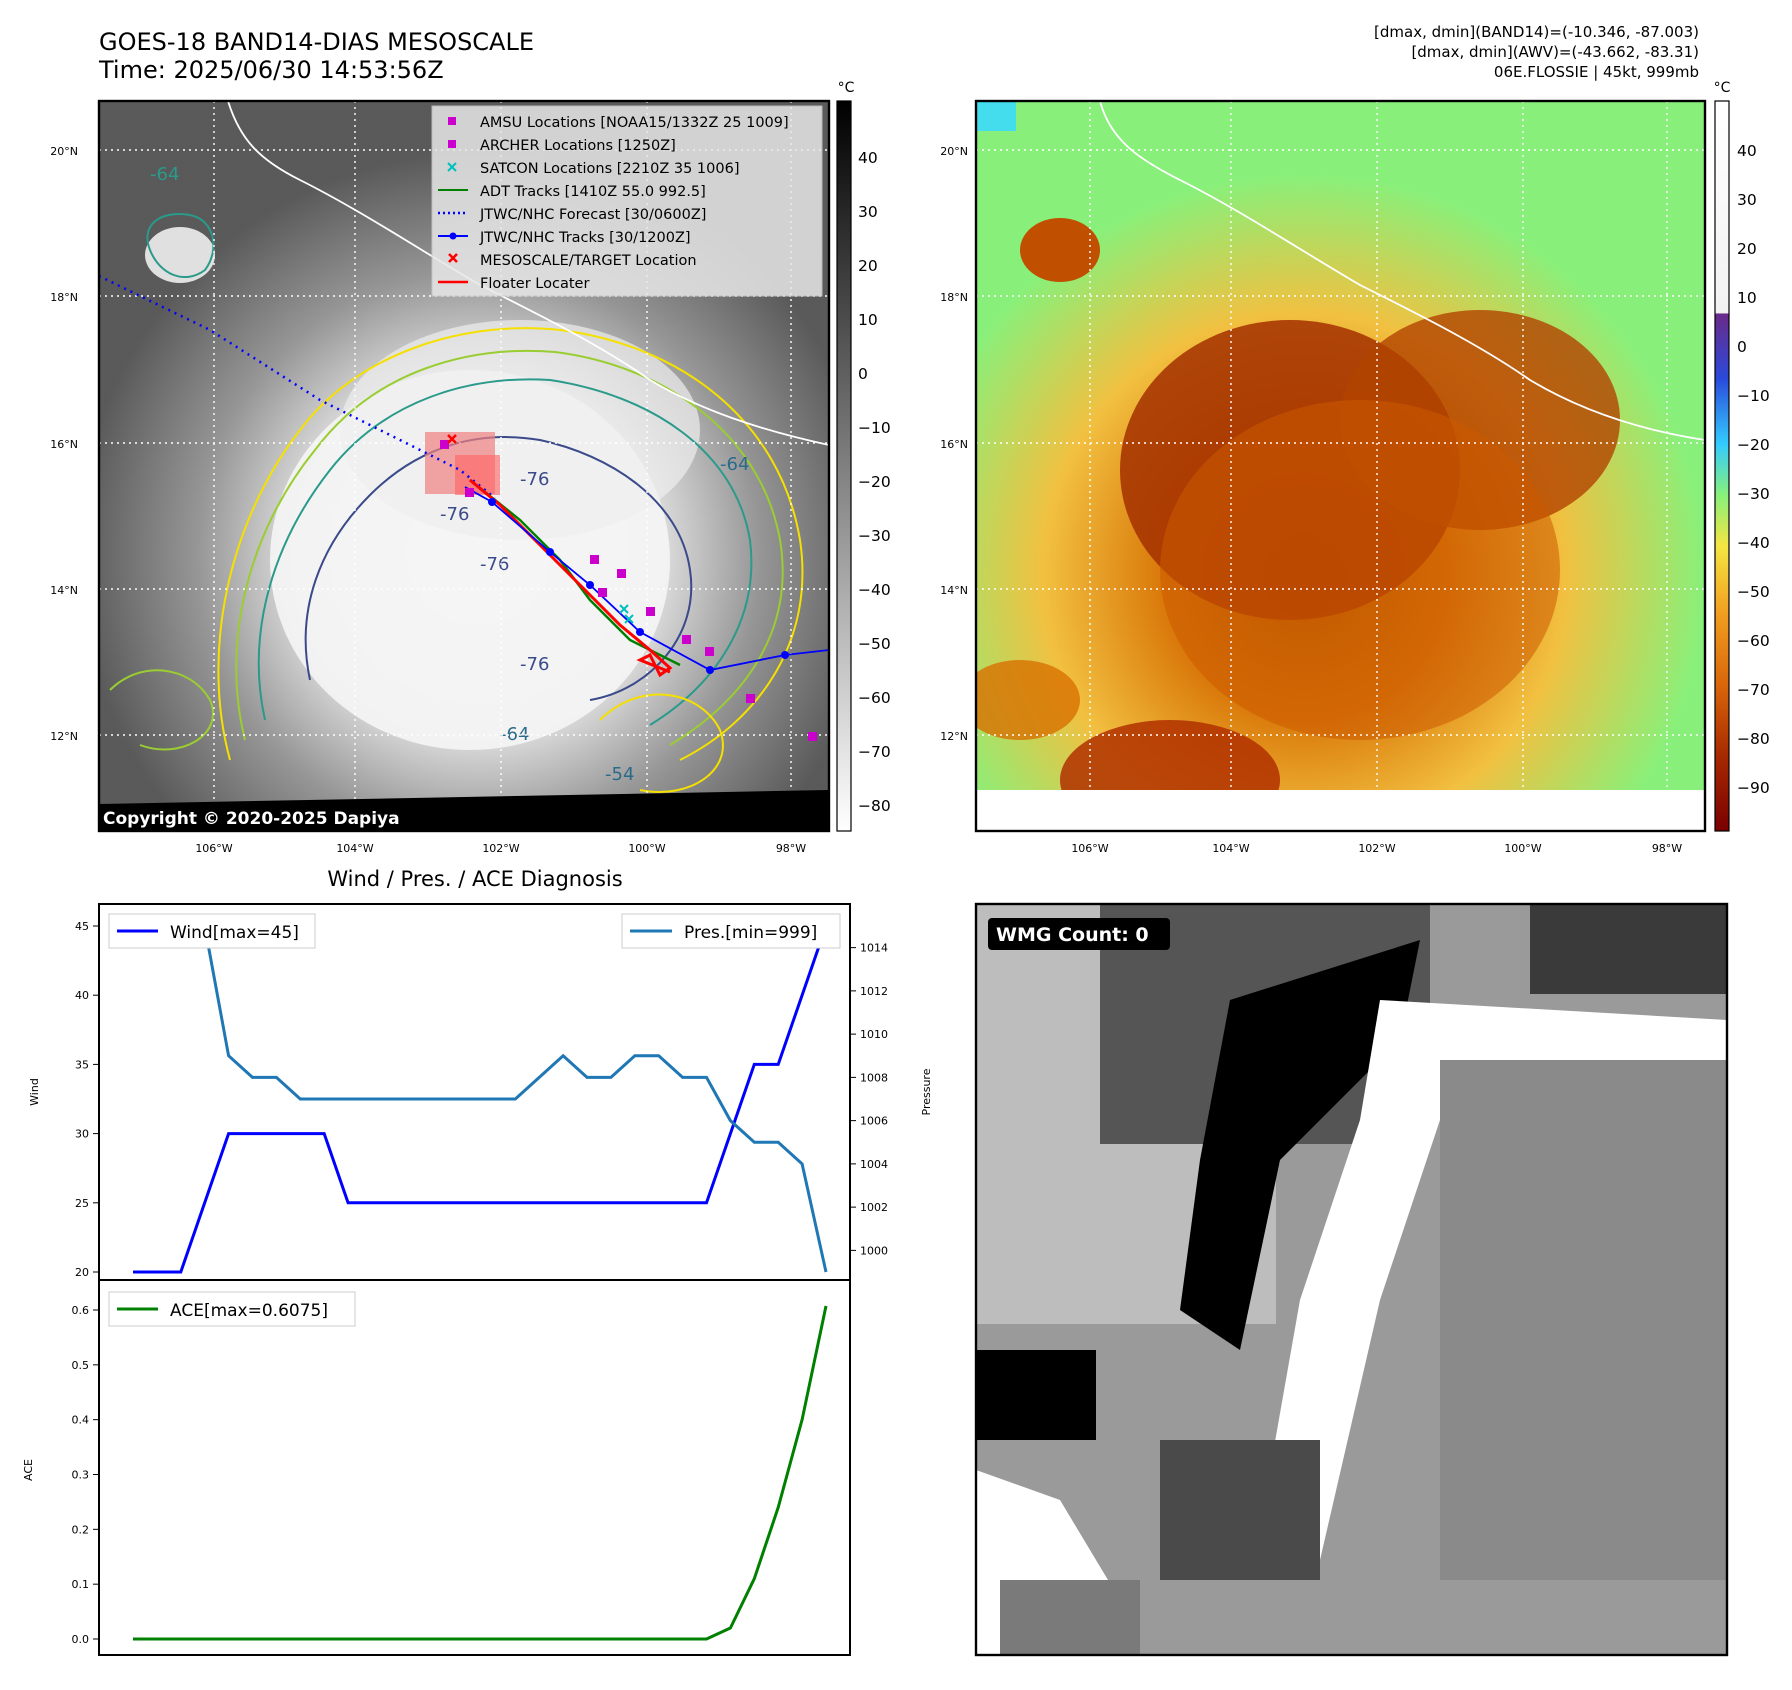 The height and width of the screenshot is (1690, 1792). I want to click on color-map-lon-labels: 106°W 104°W 102°W 100°W 98°W, so click(1376, 848).